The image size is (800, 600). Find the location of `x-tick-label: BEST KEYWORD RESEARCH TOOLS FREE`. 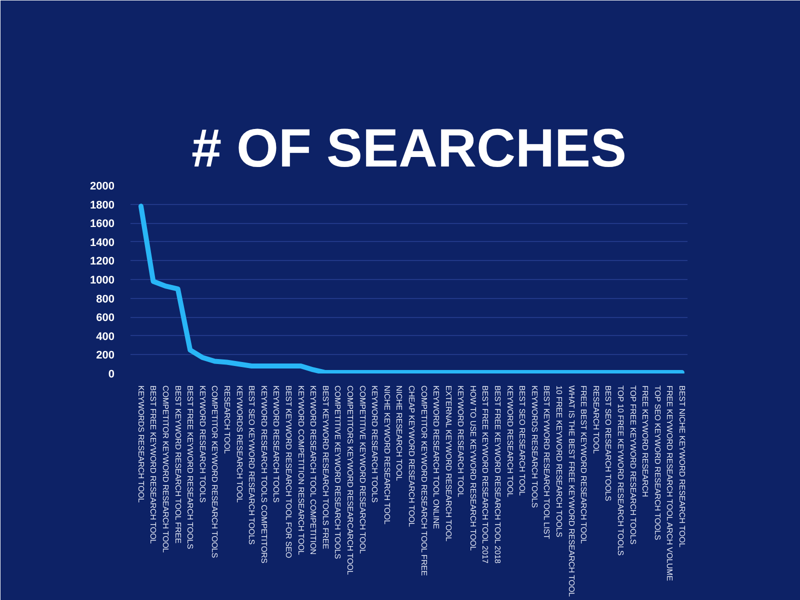

x-tick-label: BEST KEYWORD RESEARCH TOOLS FREE is located at coordinates (325, 468).